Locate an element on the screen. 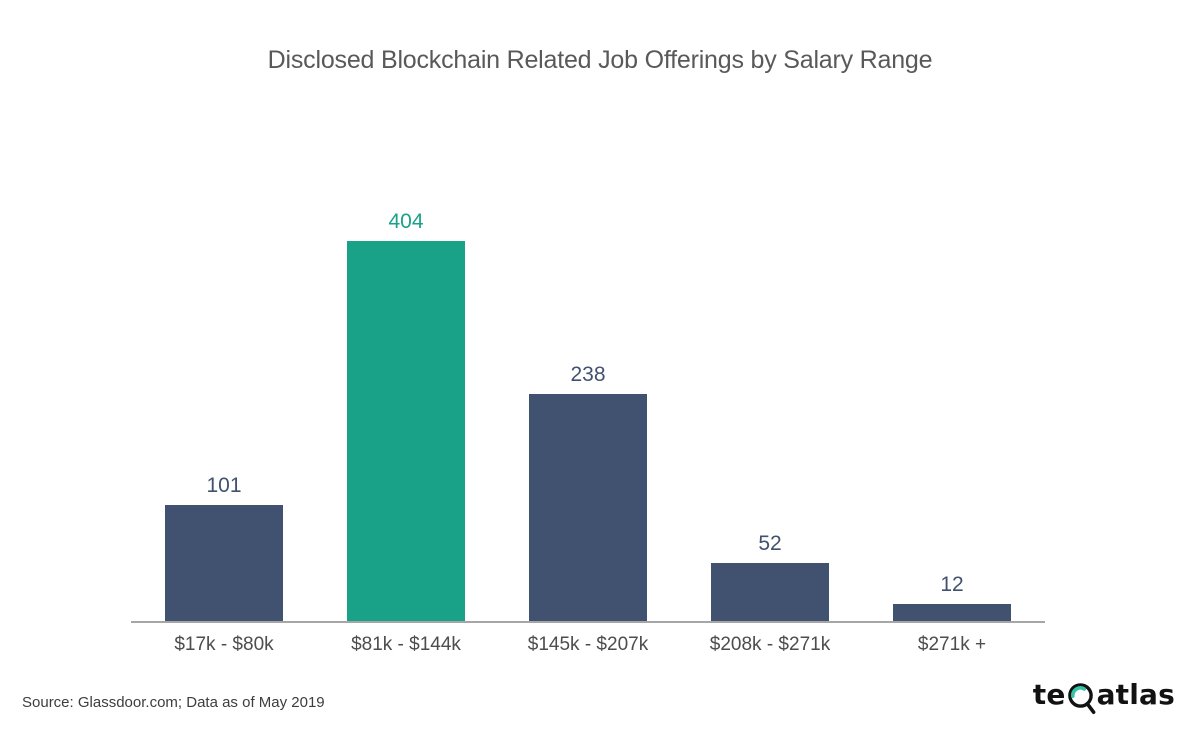 This screenshot has height=732, width=1200. value-label: 238 is located at coordinates (588, 374).